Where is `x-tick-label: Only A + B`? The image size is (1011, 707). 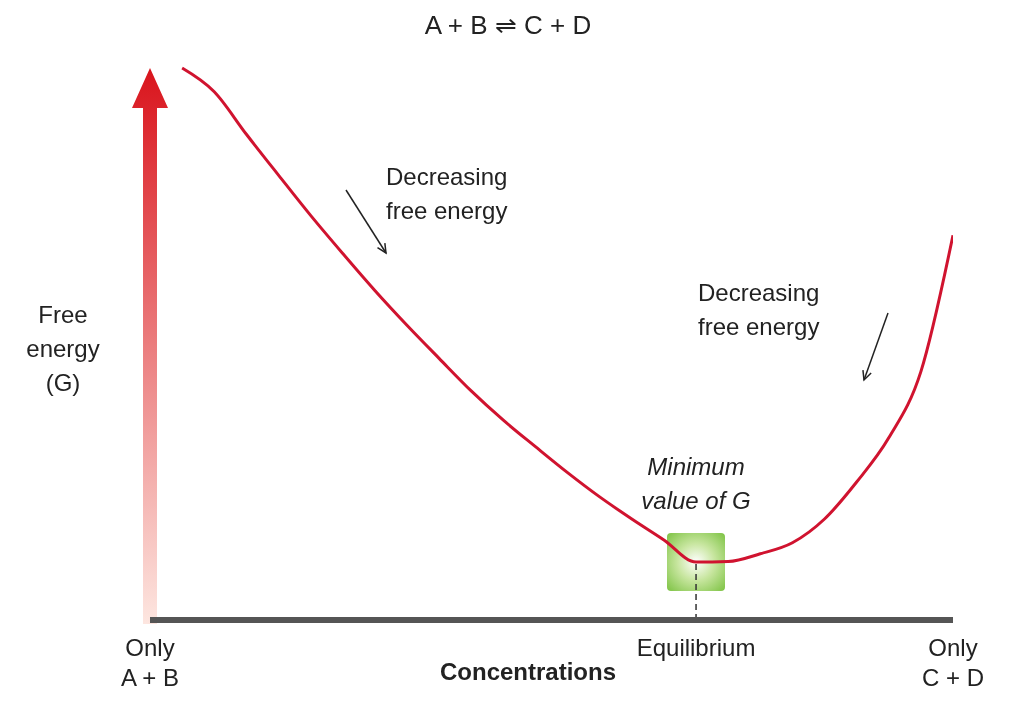
x-tick-label: Only A + B is located at coordinates (150, 662).